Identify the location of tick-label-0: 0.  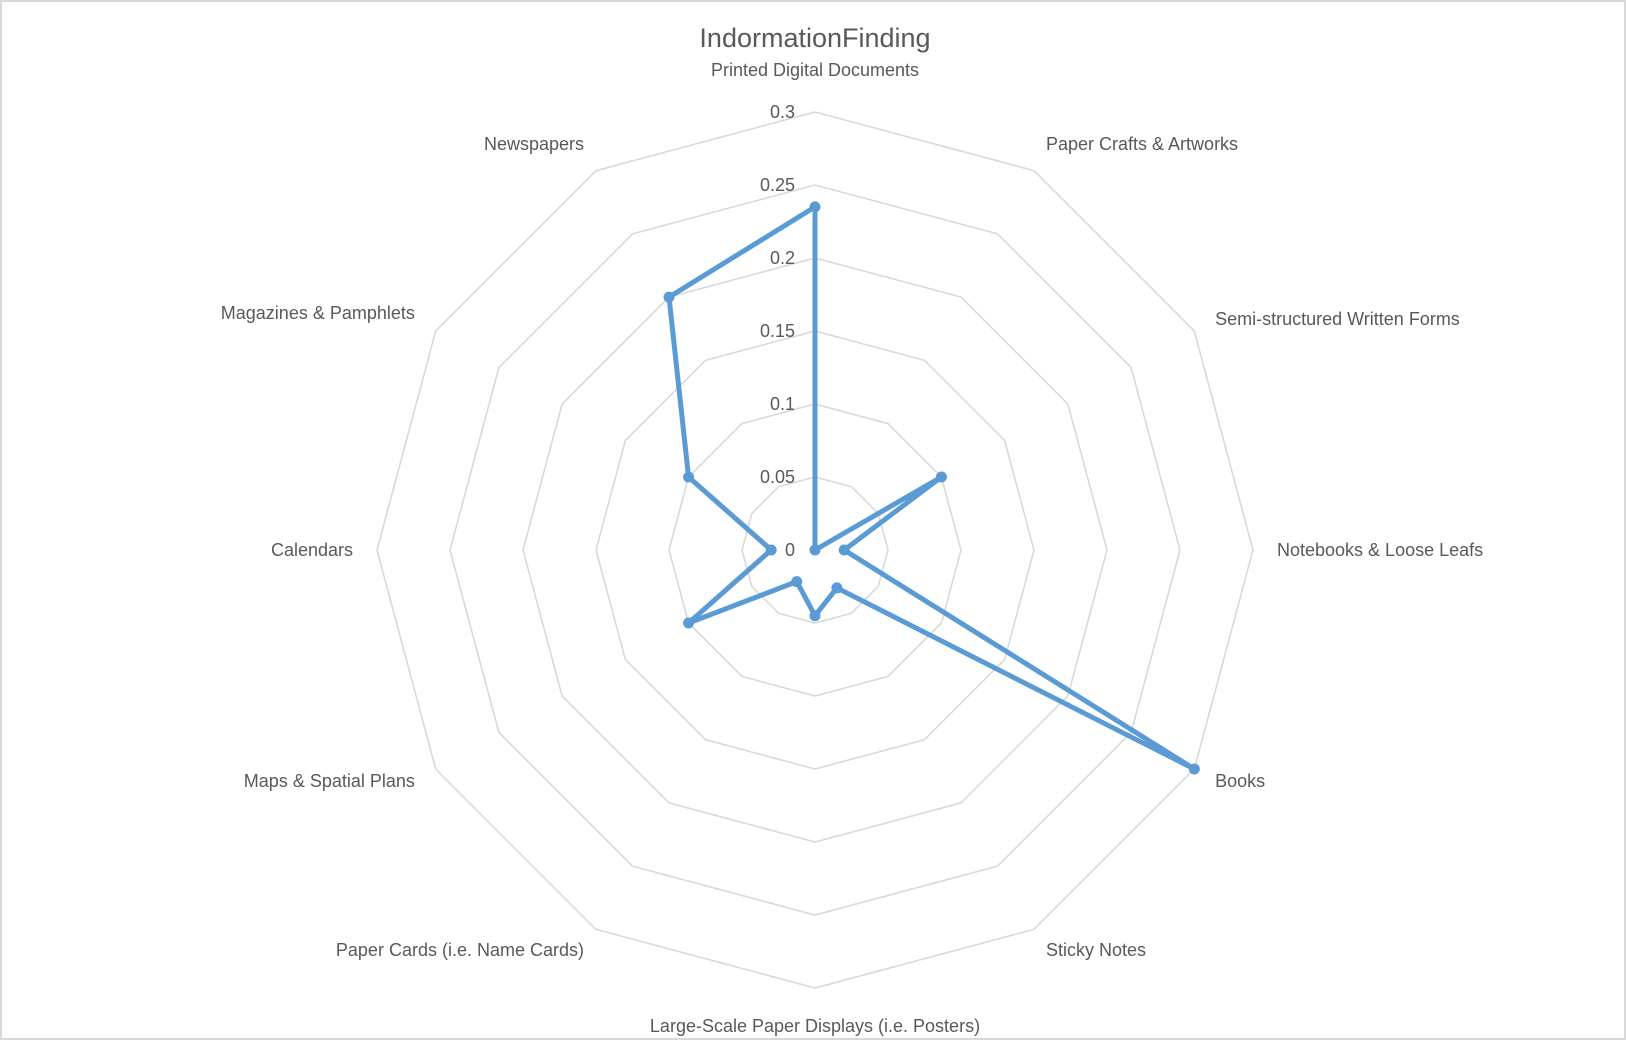
(790, 550).